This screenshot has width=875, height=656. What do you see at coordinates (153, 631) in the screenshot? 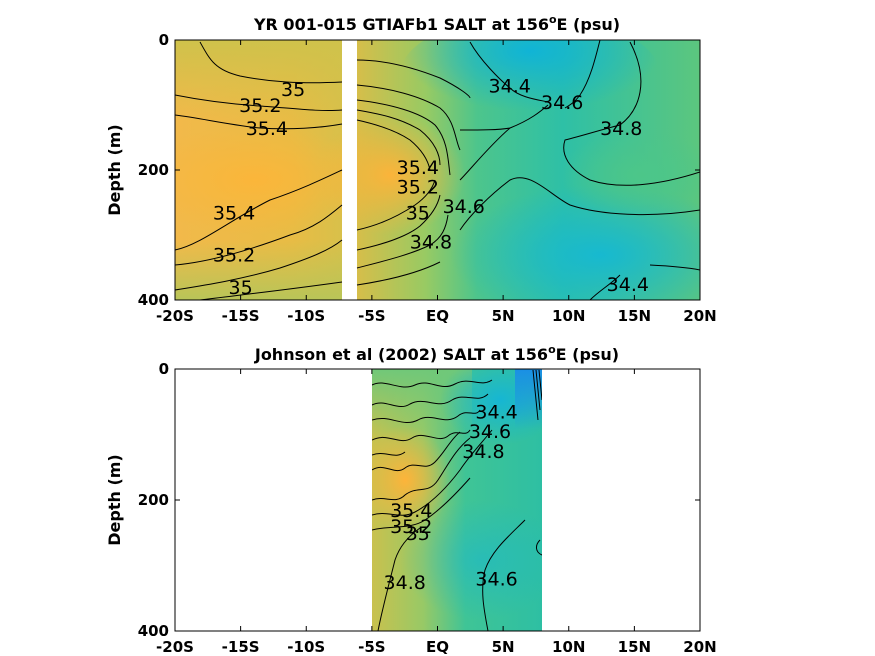
I see `obs-y-tick-label: 400` at bounding box center [153, 631].